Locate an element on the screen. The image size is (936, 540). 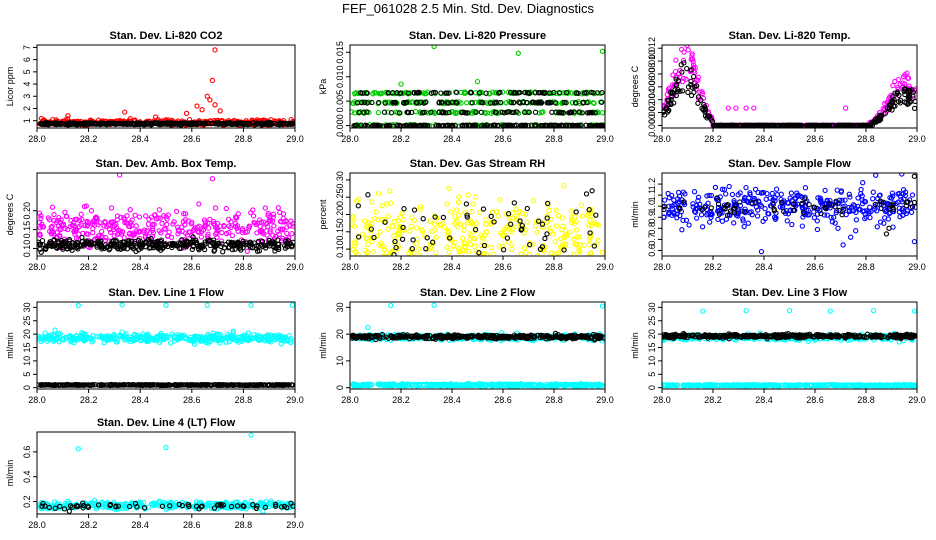
x-tick-label: 28.8 is located at coordinates (866, 139).